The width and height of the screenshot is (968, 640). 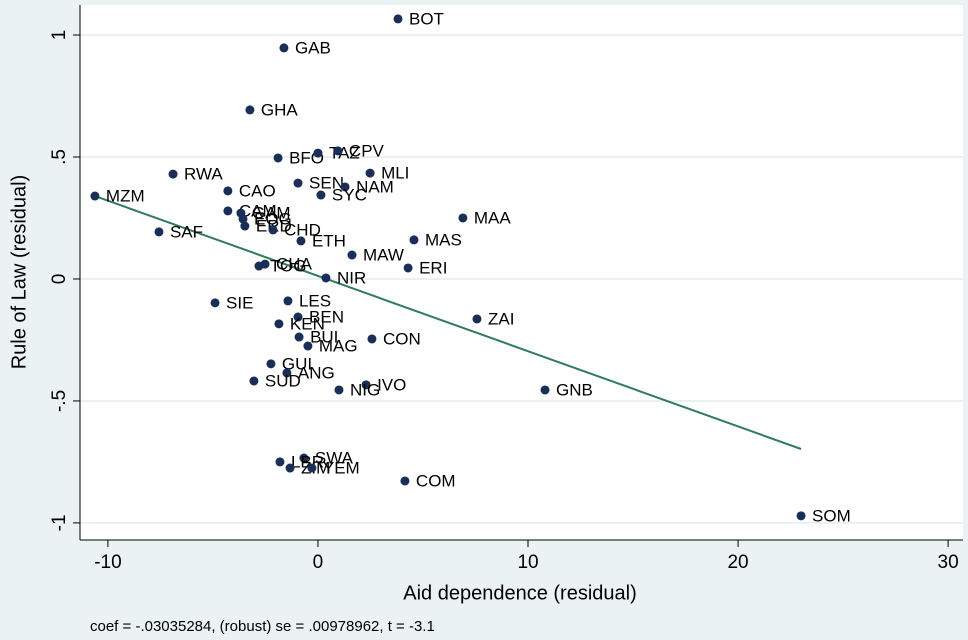 What do you see at coordinates (294, 264) in the screenshot?
I see `point-label: CHA` at bounding box center [294, 264].